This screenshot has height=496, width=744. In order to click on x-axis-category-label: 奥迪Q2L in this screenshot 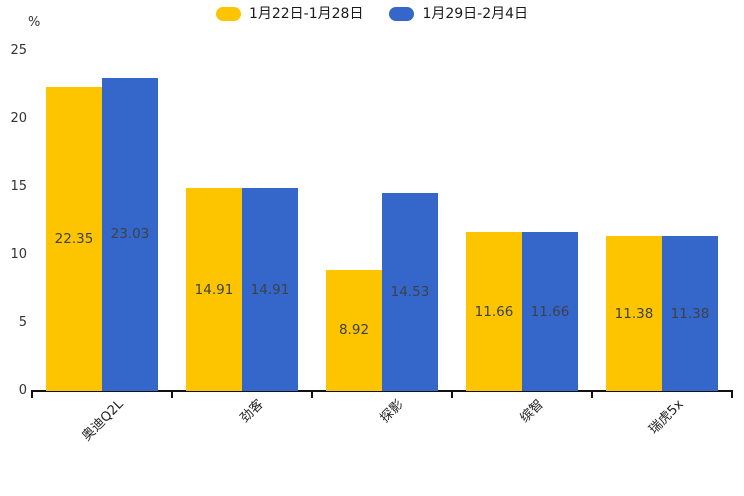, I will do `click(103, 421)`.